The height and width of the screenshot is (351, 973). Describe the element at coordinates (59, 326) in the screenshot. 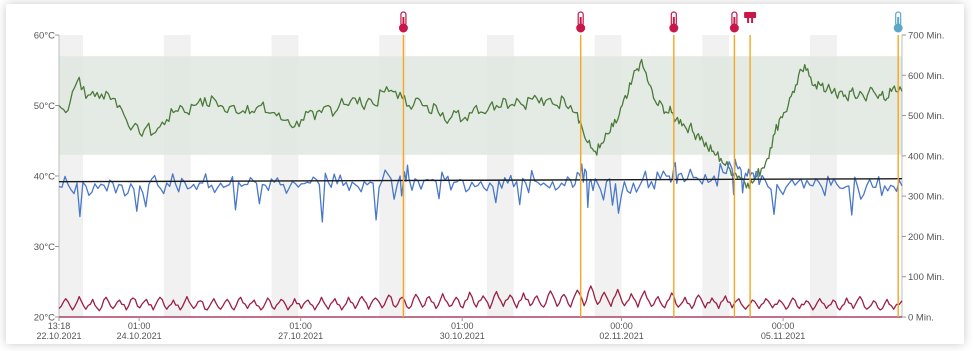

I see `x-tick-label-time: 13:18` at that location.